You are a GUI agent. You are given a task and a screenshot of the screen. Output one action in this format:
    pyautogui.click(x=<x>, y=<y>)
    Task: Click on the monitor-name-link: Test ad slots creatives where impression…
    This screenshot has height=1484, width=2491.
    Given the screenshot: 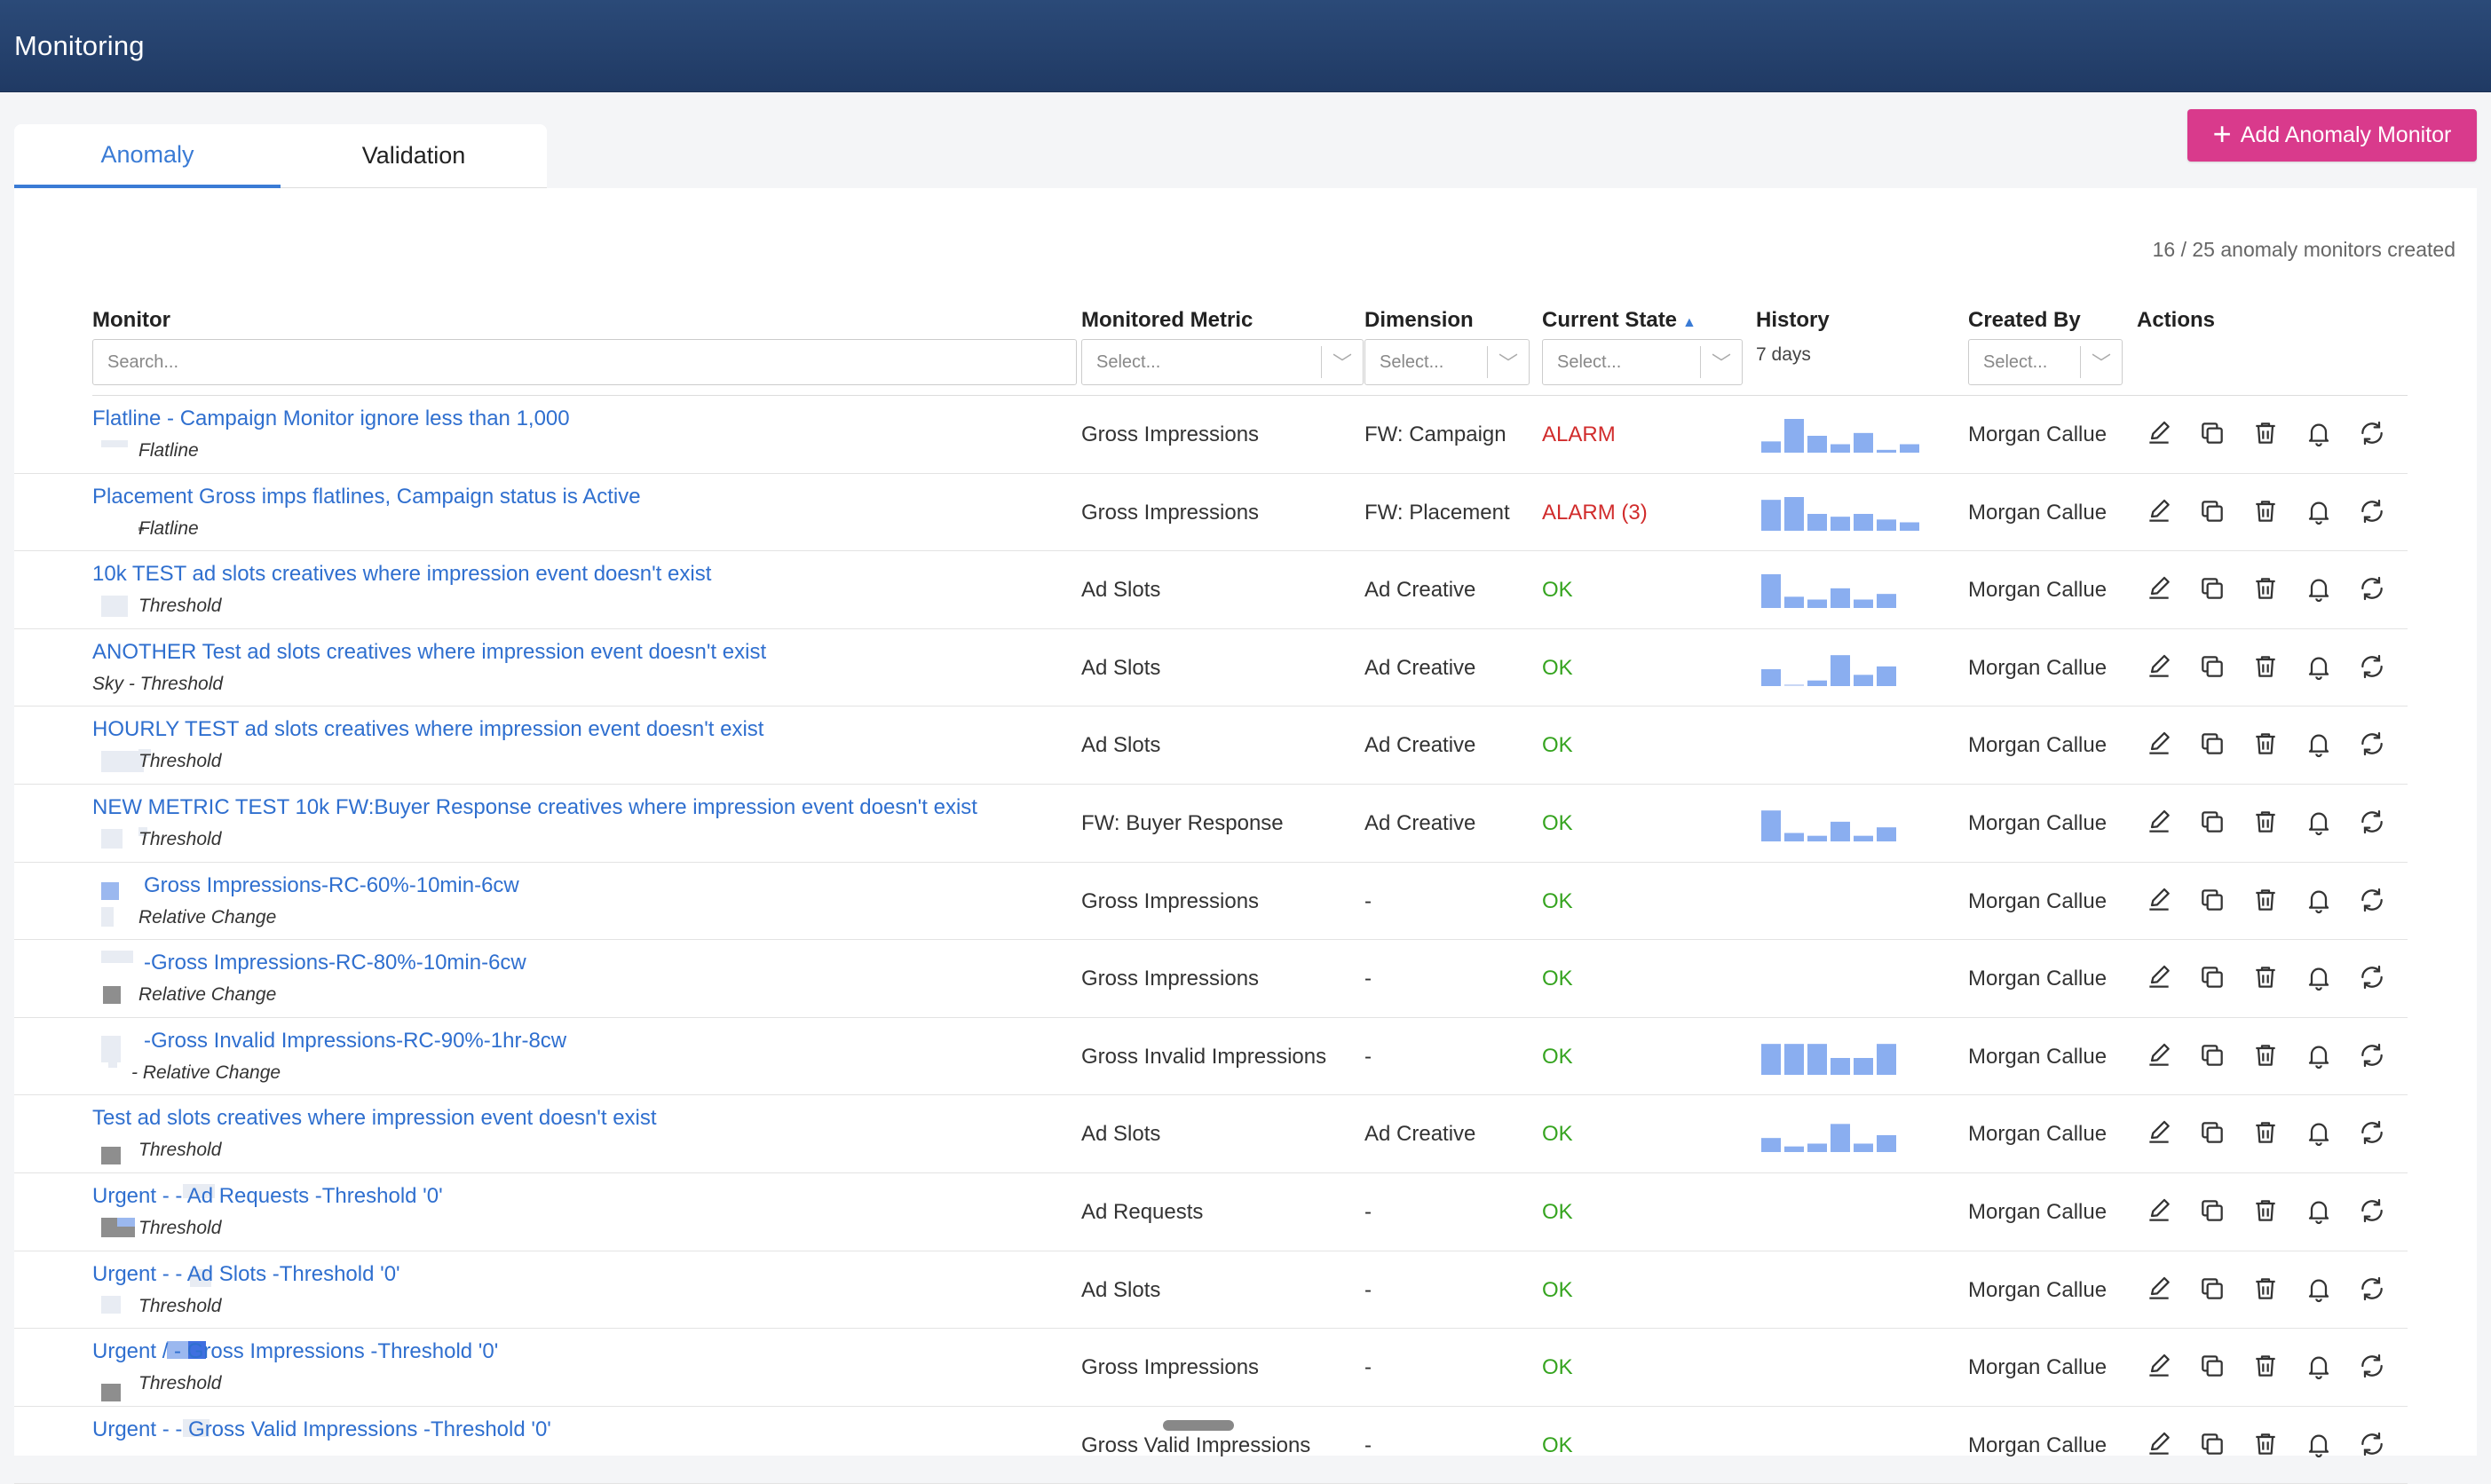 What is the action you would take?
    pyautogui.click(x=374, y=1119)
    